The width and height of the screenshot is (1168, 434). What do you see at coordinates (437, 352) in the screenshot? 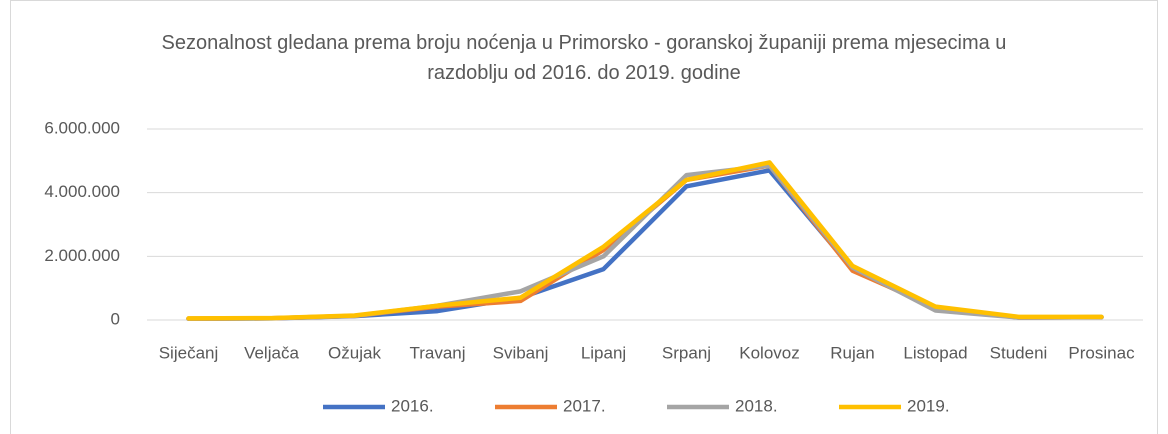
I see `x-tick-label: Travanj` at bounding box center [437, 352].